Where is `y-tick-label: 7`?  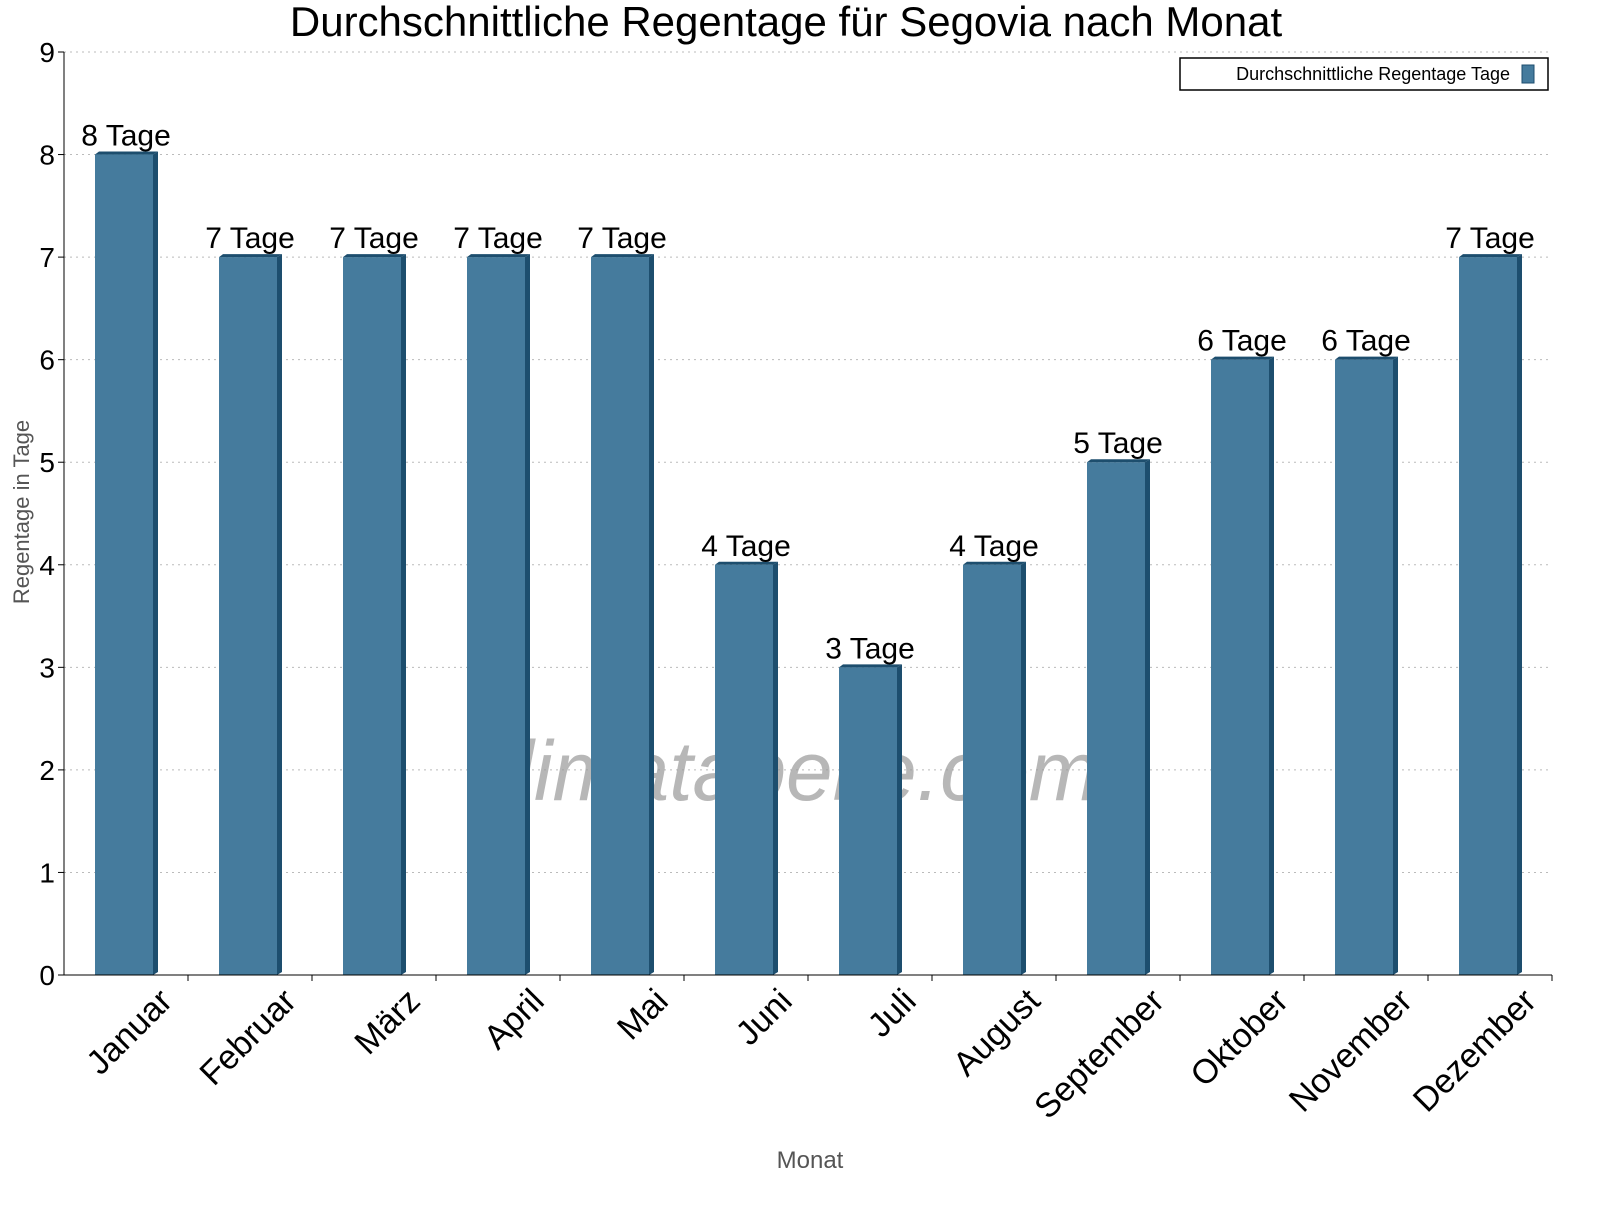
y-tick-label: 7 is located at coordinates (47, 257).